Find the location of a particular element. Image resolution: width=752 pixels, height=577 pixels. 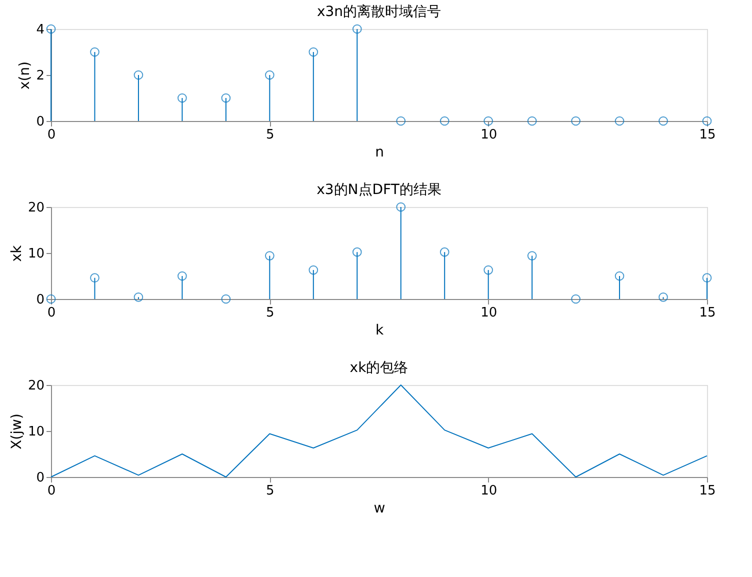

y-tick-label: 2 is located at coordinates (40, 76).